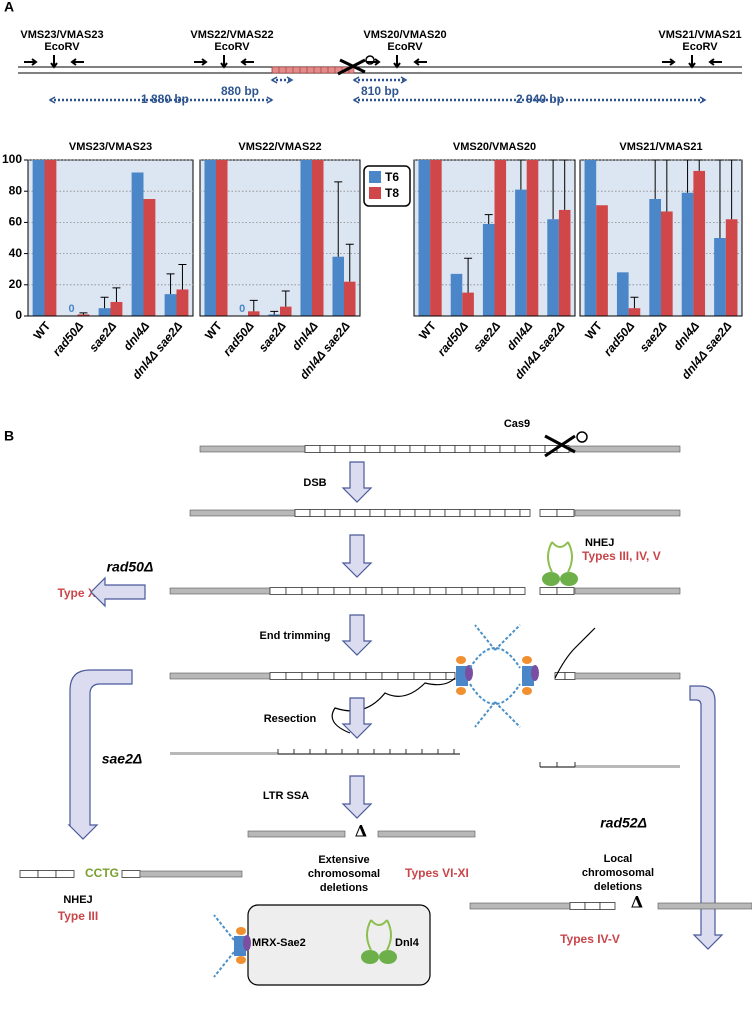 Image resolution: width=752 pixels, height=1014 pixels. I want to click on label: EcoRV, so click(405, 47).